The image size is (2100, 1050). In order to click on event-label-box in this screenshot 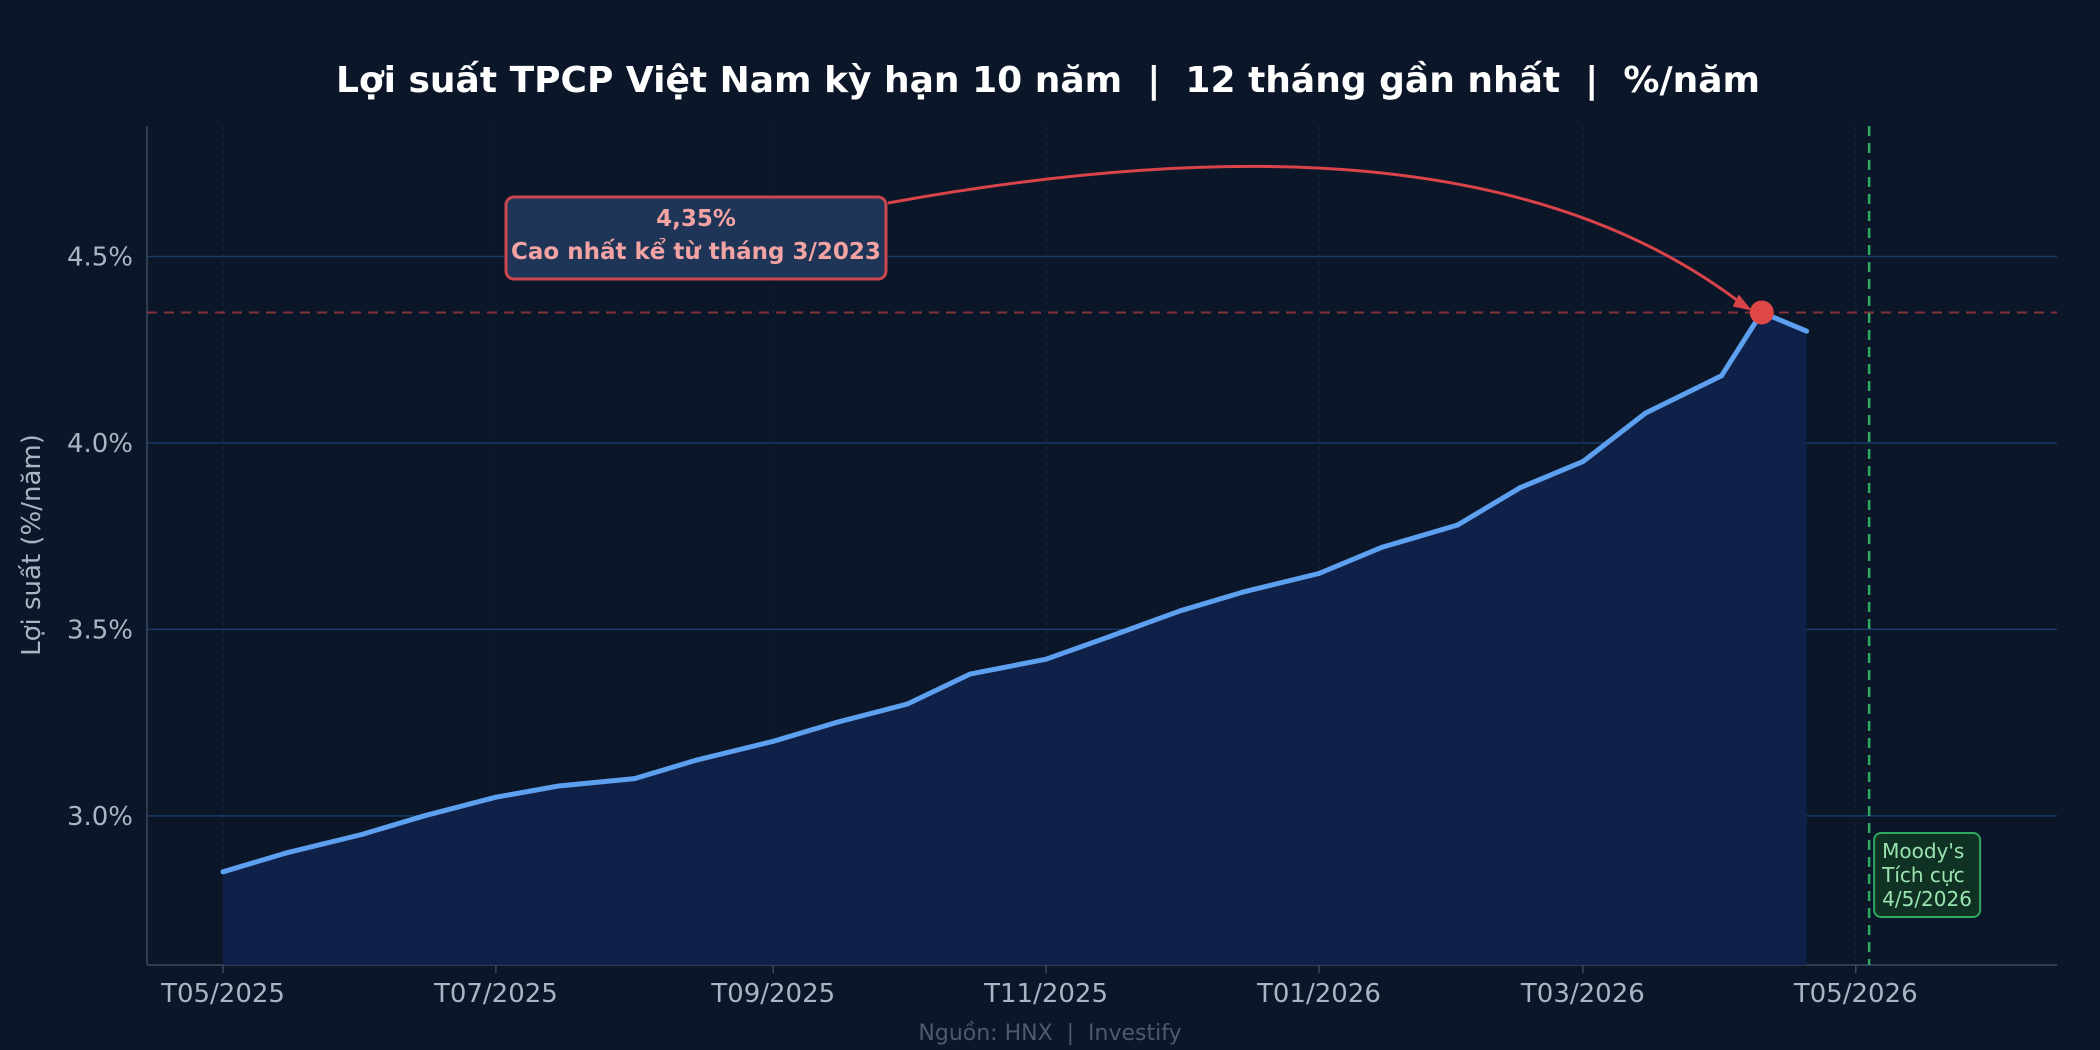, I will do `click(1927, 875)`.